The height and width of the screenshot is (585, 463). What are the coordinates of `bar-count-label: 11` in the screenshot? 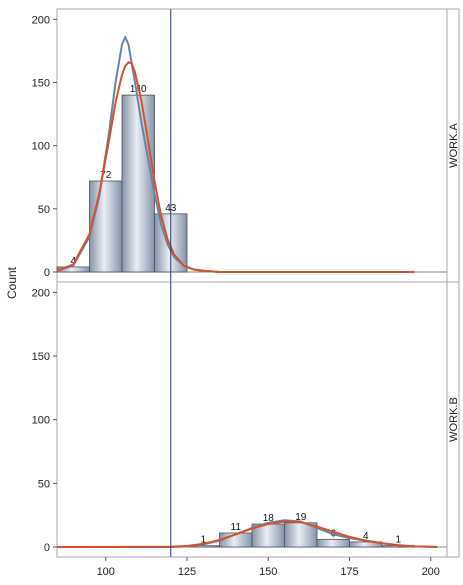 It's located at (236, 527).